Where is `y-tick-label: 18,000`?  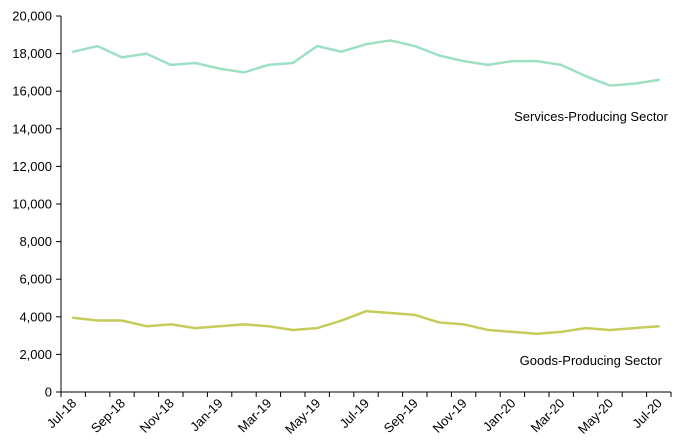
y-tick-label: 18,000 is located at coordinates (32, 53).